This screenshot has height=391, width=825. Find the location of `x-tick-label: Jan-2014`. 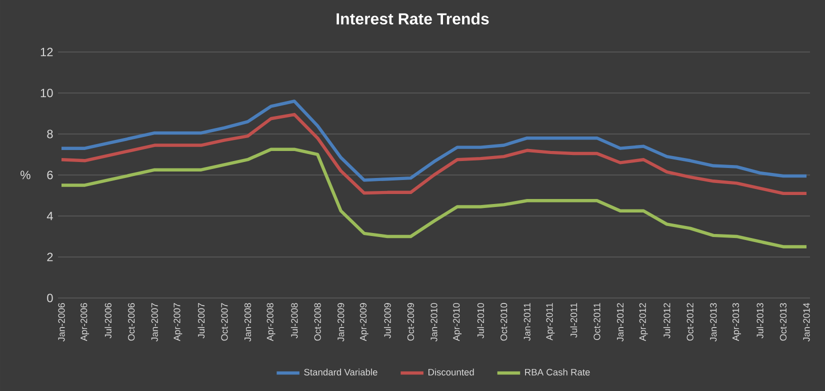

x-tick-label: Jan-2014 is located at coordinates (806, 322).